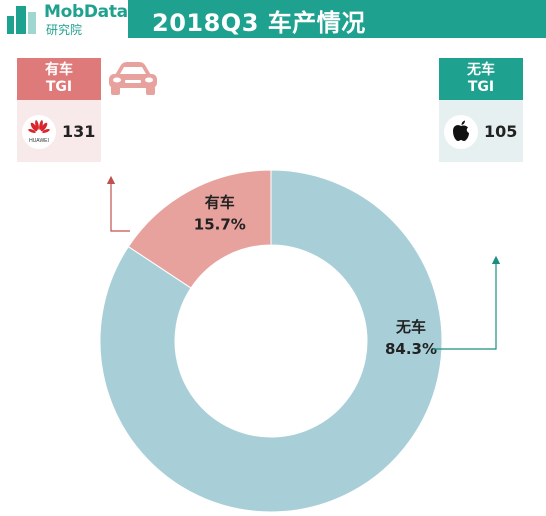 Image resolution: width=546 pixels, height=516 pixels. I want to click on apple-icon, so click(461, 130).